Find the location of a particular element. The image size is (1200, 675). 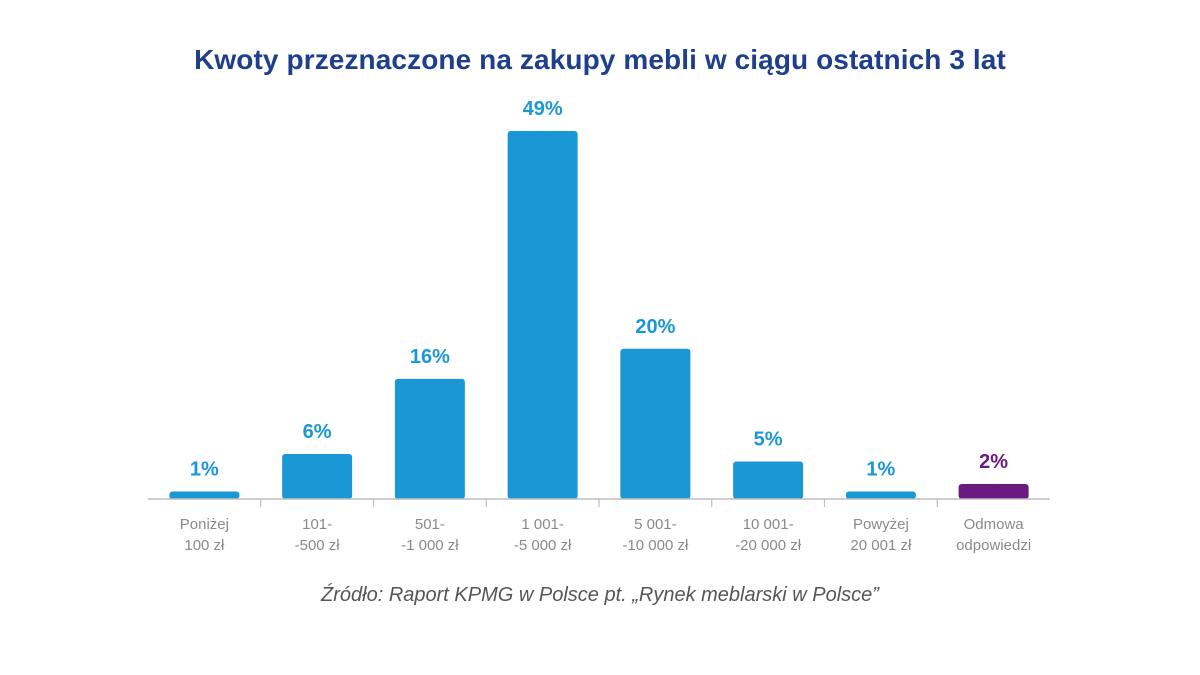

category-label-1: 101--500 zł is located at coordinates (318, 535).